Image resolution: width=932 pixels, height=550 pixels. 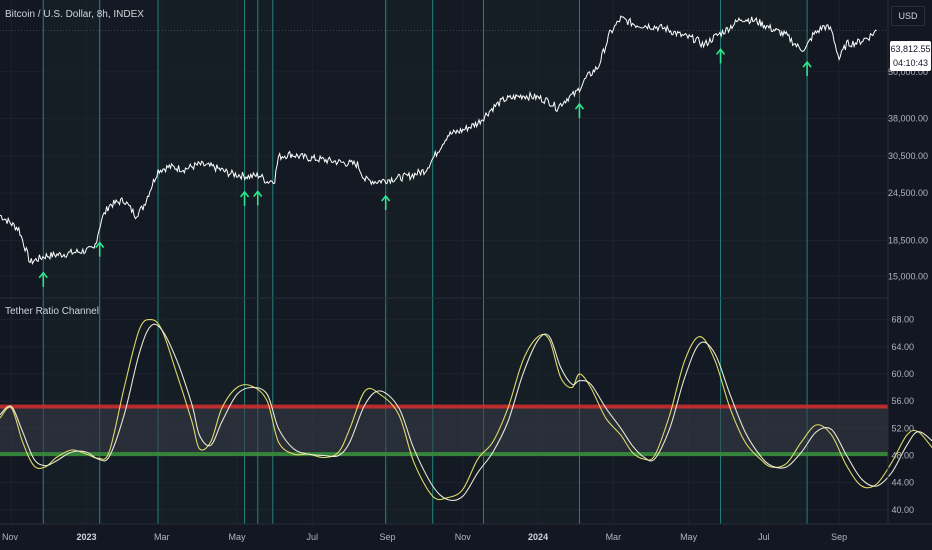 I want to click on symbol-title: Bitcoin / U.S. Dollar, 8h, INDEX, so click(x=74, y=14).